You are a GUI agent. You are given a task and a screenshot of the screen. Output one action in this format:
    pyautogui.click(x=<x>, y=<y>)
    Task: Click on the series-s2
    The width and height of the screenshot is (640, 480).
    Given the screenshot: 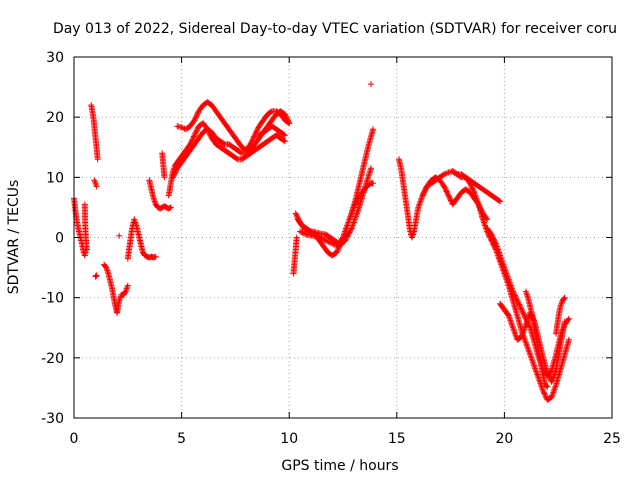 What is the action you would take?
    pyautogui.click(x=85, y=227)
    